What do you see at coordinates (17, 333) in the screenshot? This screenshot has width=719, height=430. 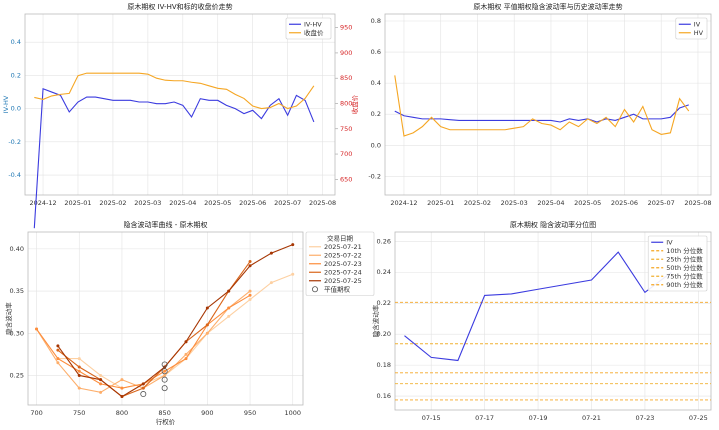 I see `y-tick-label: 0.30` at bounding box center [17, 333].